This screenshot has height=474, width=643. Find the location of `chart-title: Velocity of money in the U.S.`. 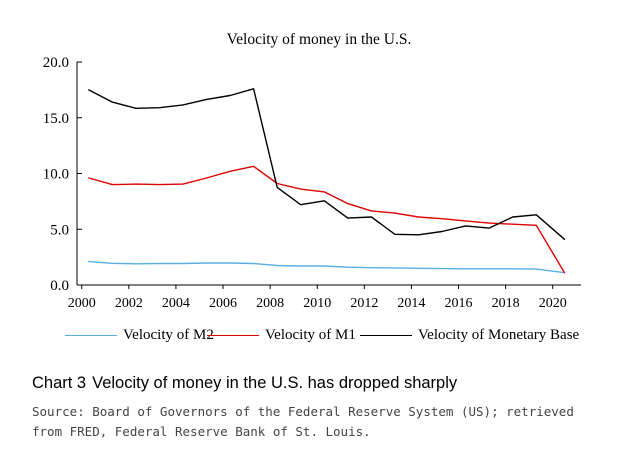

chart-title: Velocity of money in the U.S. is located at coordinates (319, 39).